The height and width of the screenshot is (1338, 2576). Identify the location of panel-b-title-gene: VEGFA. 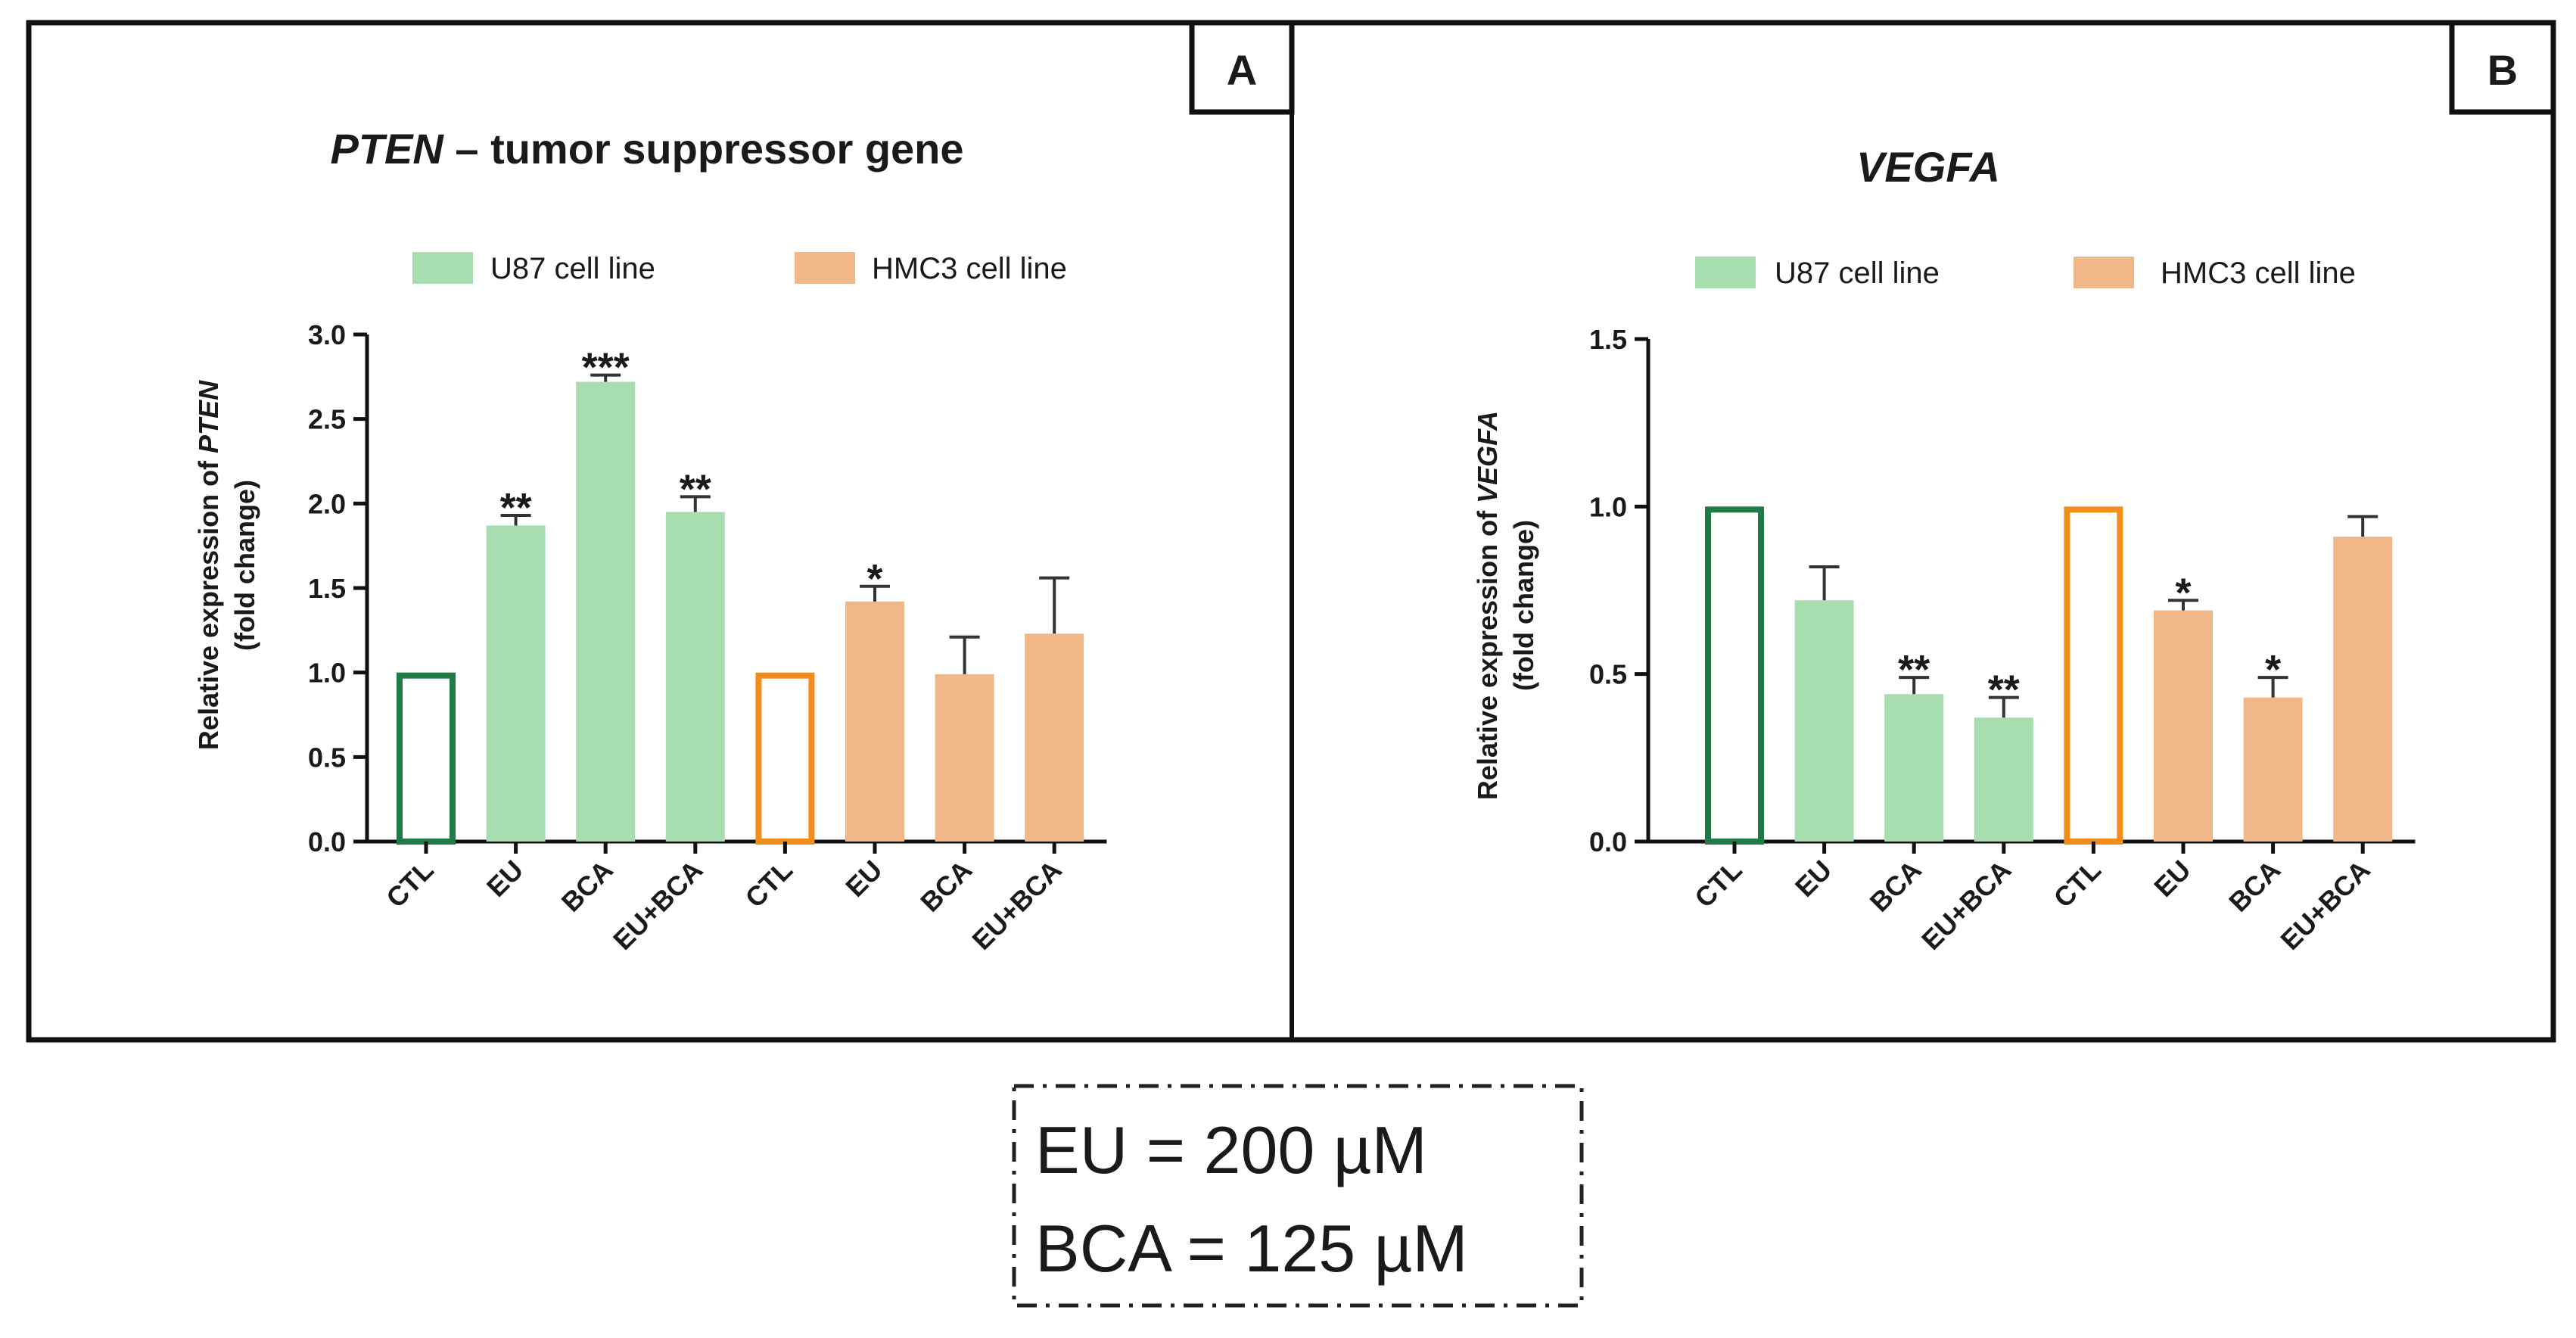
(1928, 167).